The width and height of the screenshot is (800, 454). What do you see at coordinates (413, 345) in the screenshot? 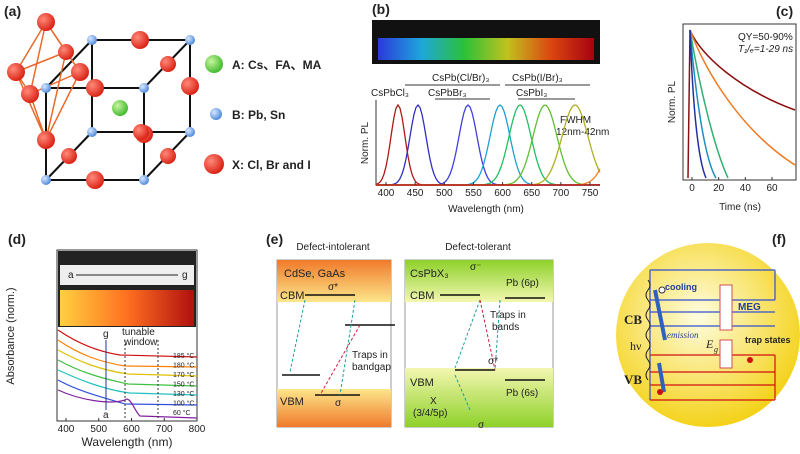
I see `levels` at bounding box center [413, 345].